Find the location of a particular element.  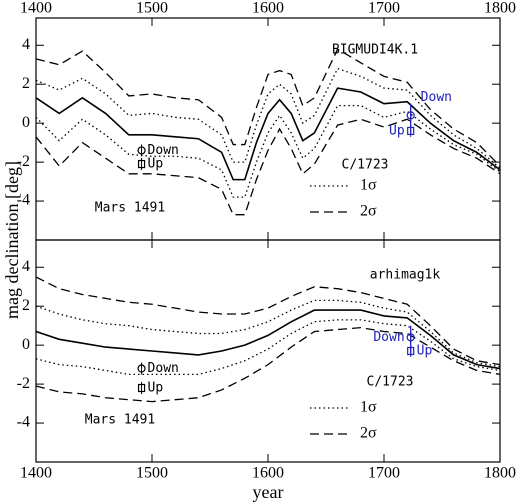

y-axis-label: mag declination [deg] is located at coordinates (12, 240).